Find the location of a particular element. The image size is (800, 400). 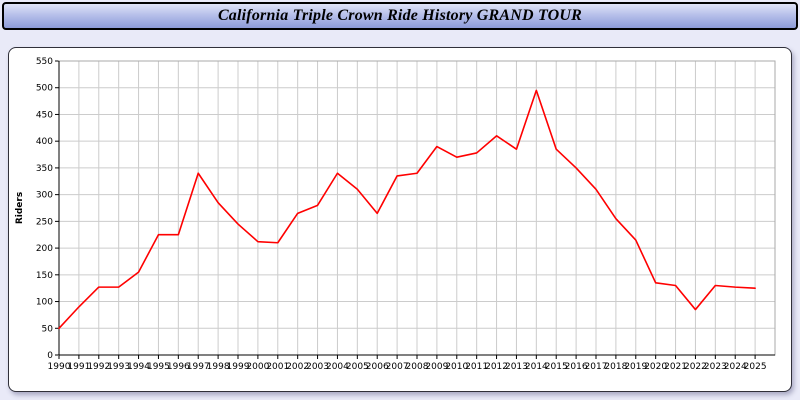

x-tick-label: 2018 is located at coordinates (615, 367).